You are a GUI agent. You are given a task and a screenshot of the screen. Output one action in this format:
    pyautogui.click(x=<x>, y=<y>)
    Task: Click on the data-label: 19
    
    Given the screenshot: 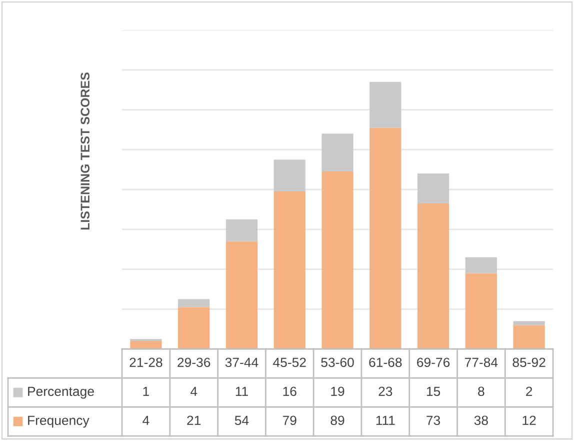 What is the action you would take?
    pyautogui.click(x=337, y=391)
    